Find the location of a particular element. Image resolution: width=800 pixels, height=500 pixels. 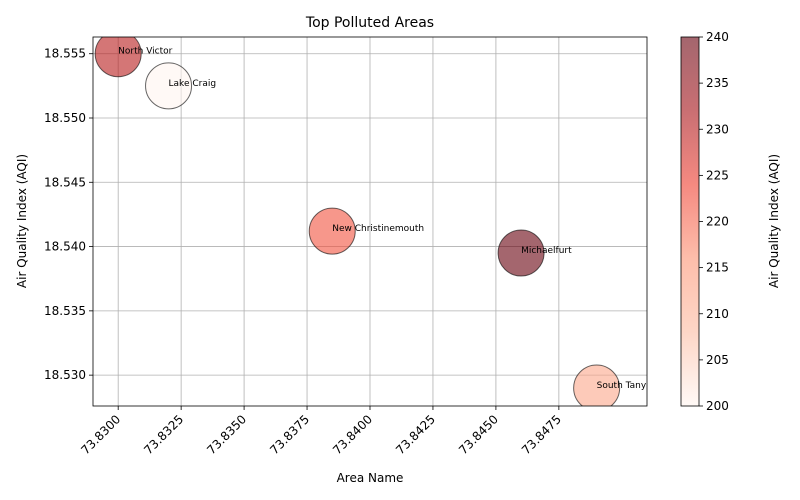

y-tick-label: 18.530 is located at coordinates (65, 375).